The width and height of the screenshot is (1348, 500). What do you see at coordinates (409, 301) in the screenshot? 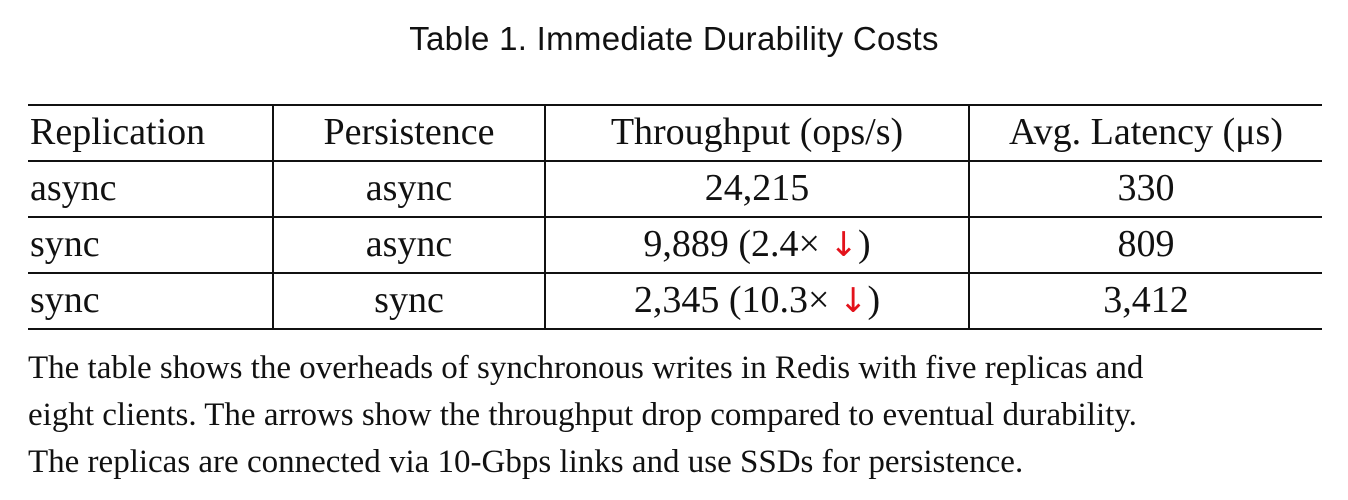
I see `cell-persistence: sync` at bounding box center [409, 301].